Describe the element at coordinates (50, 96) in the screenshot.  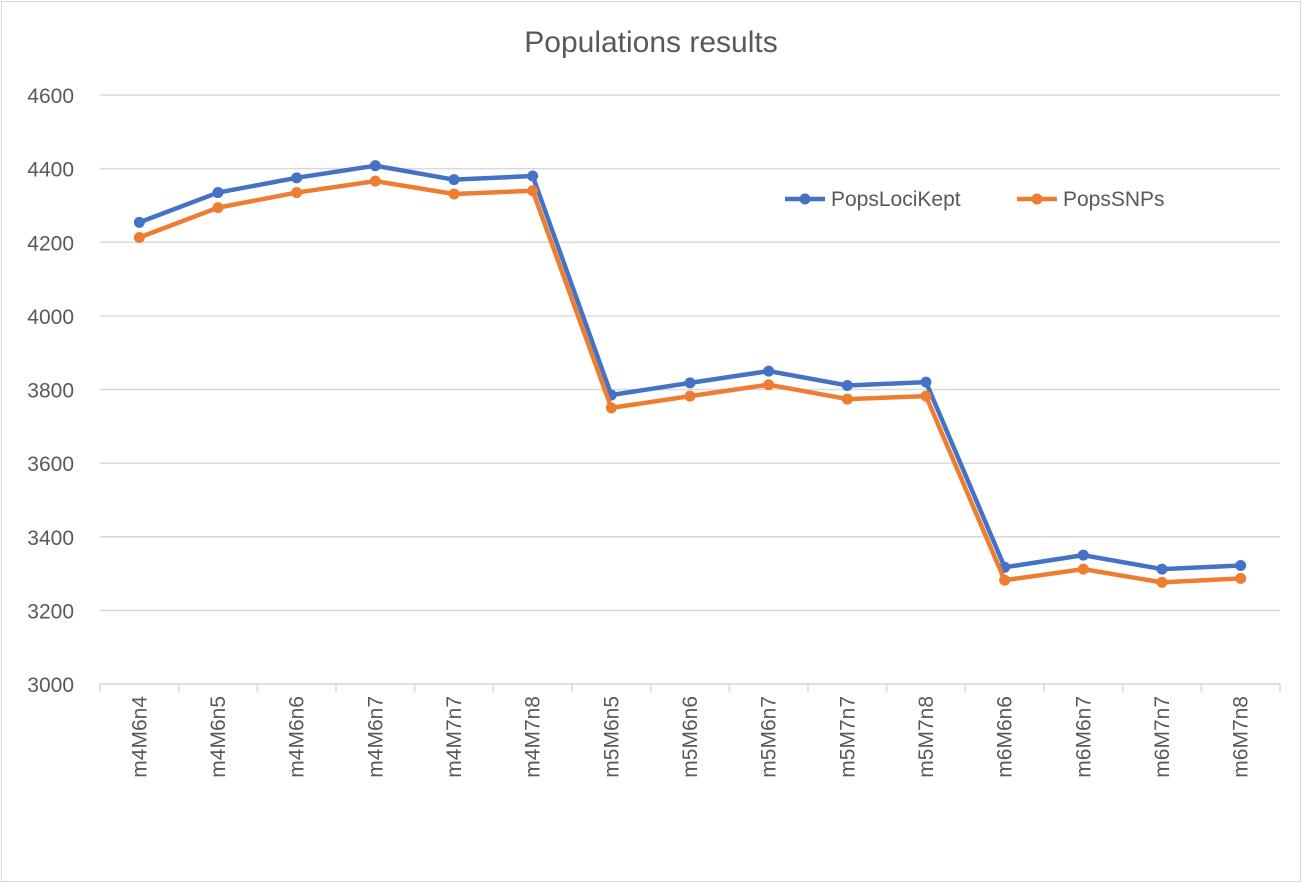
I see `y-tick-label: 4600` at that location.